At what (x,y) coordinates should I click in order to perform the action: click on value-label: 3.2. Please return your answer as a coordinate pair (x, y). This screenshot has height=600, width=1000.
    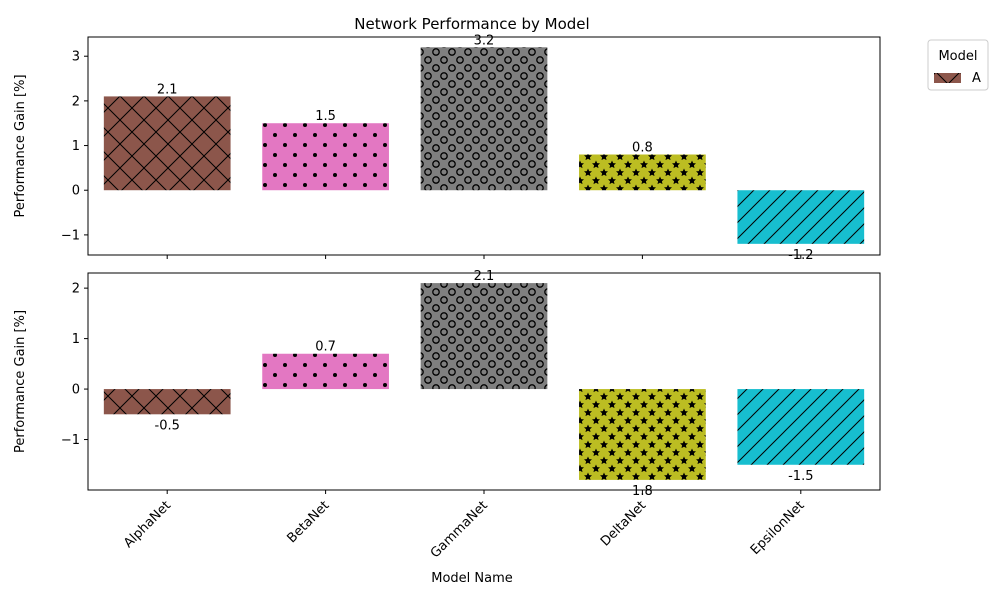
    Looking at the image, I should click on (484, 40).